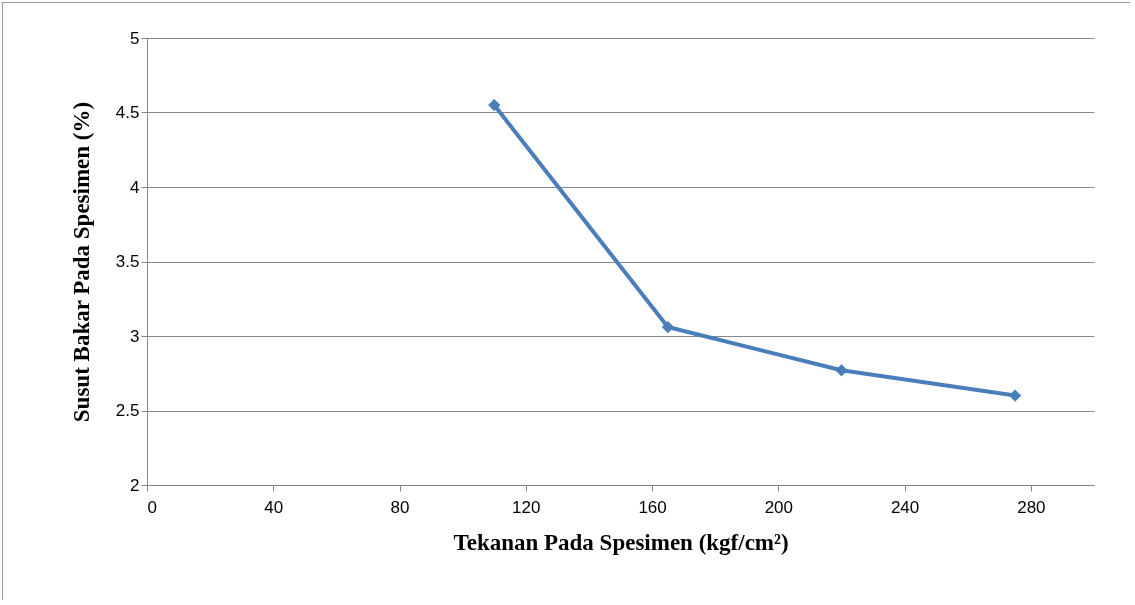  Describe the element at coordinates (135, 485) in the screenshot. I see `y-tick-label: 2` at that location.